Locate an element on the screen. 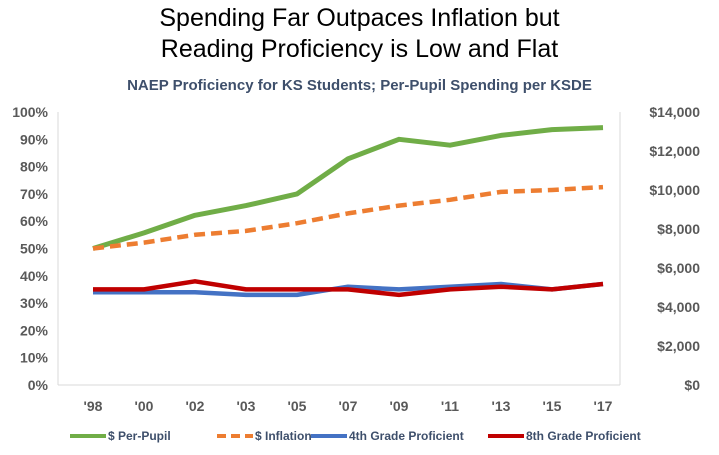  y-left-tick-label: 60% is located at coordinates (34, 221).